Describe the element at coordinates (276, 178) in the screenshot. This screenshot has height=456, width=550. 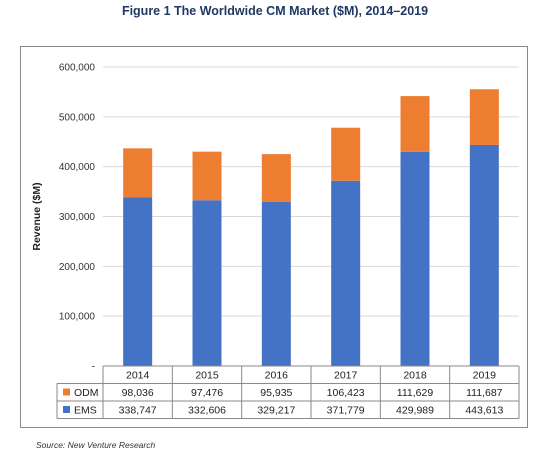
I see `bar-odm-2016` at that location.